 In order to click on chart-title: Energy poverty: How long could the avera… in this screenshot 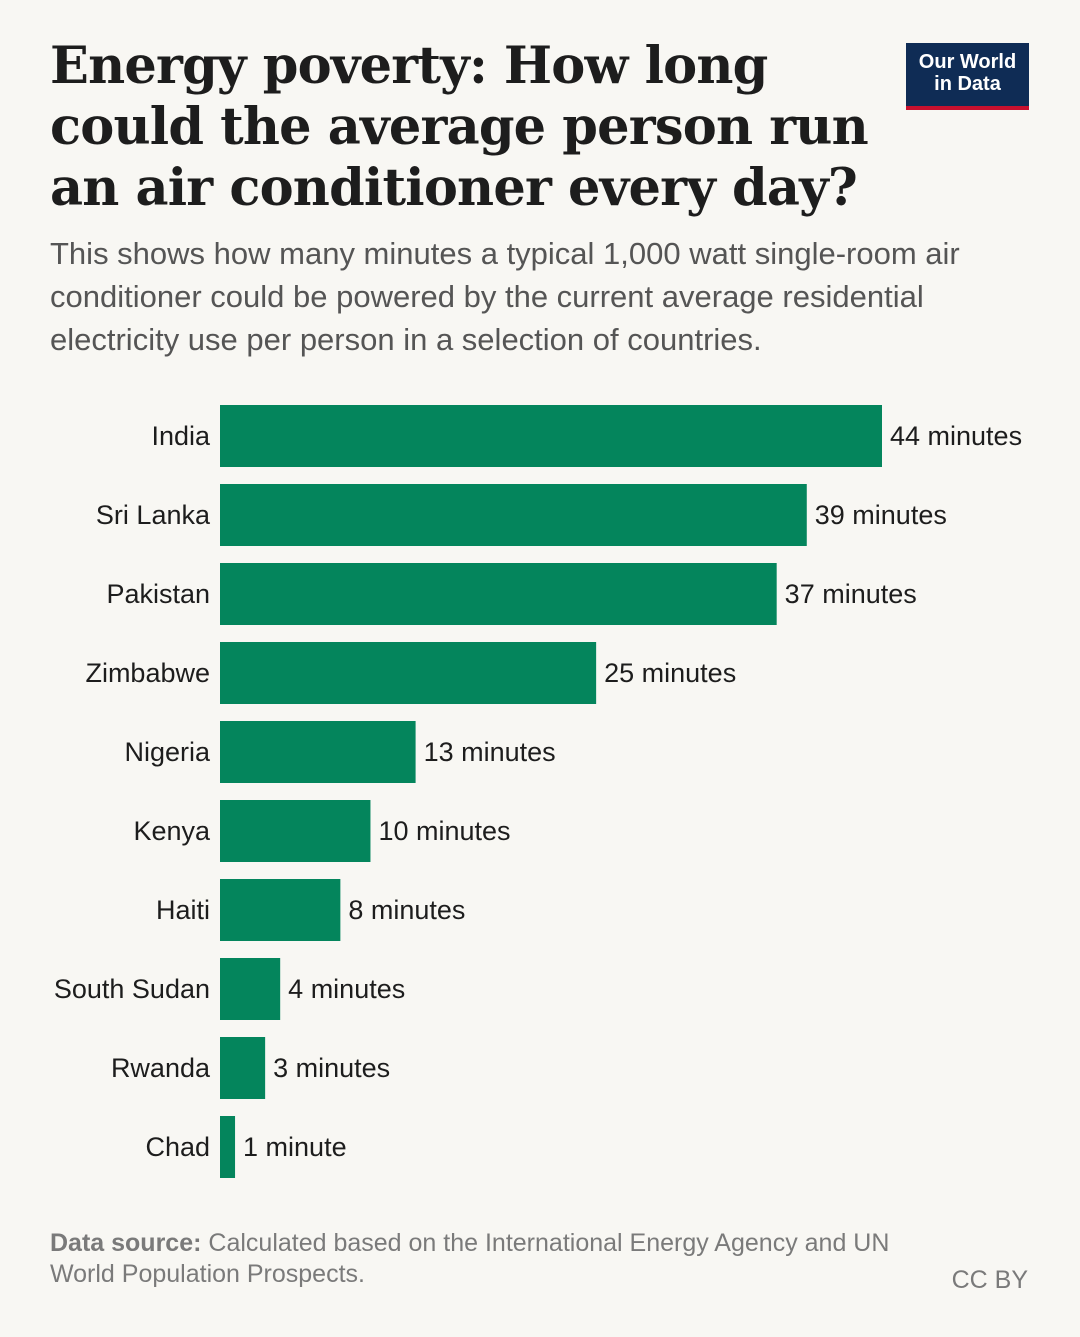, I will do `click(459, 127)`.